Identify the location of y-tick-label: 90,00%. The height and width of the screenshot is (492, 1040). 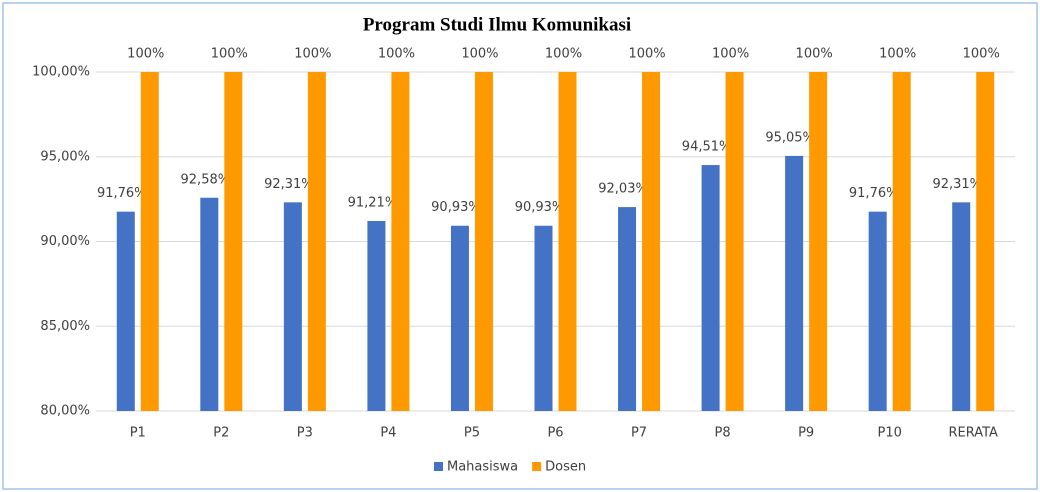
(65, 241).